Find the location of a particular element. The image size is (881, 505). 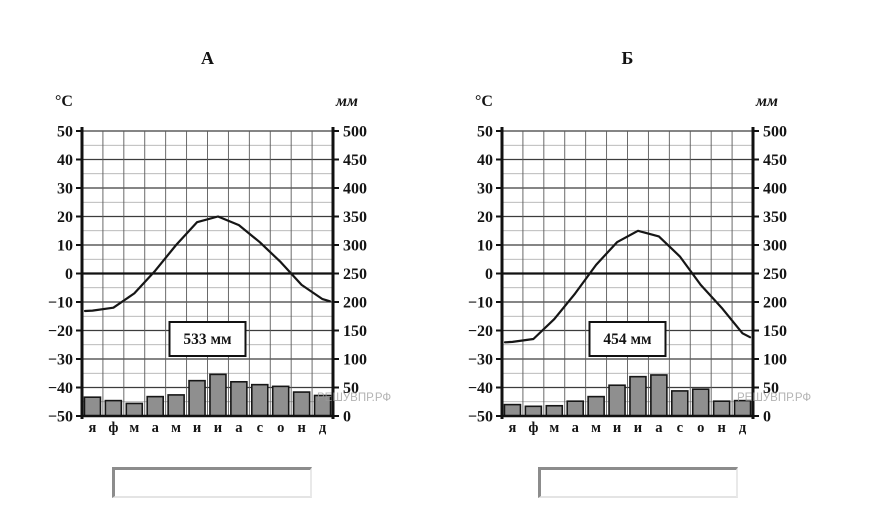

right-tick-label: 50 is located at coordinates (771, 388).